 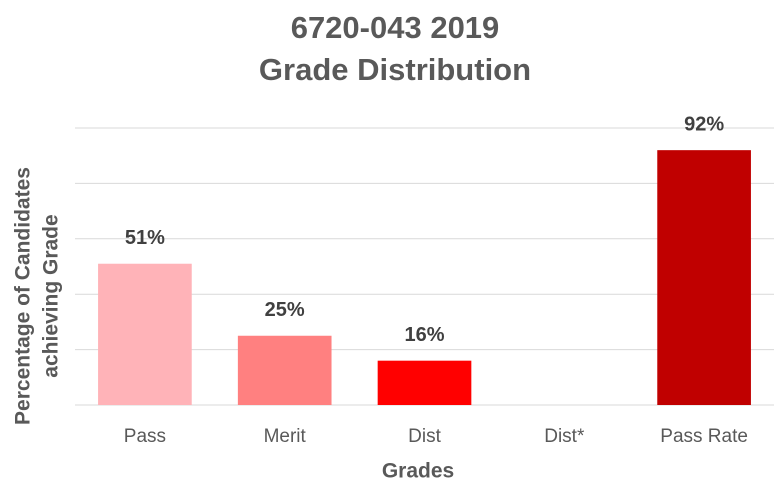 What do you see at coordinates (418, 471) in the screenshot?
I see `x-axis-label: Grades` at bounding box center [418, 471].